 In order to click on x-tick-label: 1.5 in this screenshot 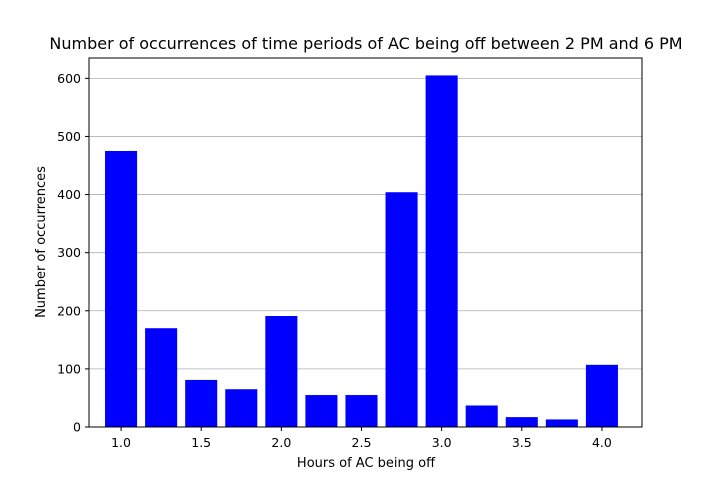, I will do `click(201, 442)`.